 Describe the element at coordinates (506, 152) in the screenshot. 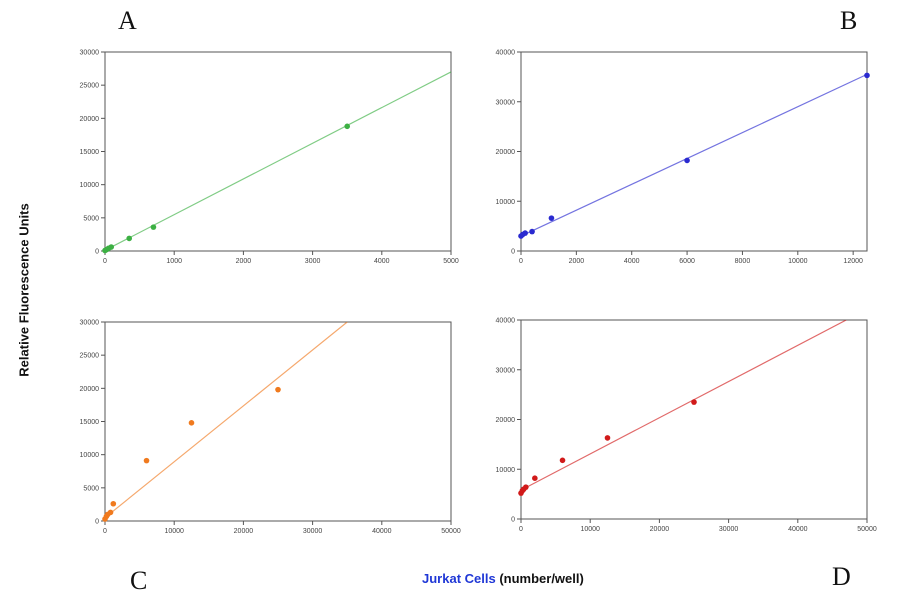

I see `chart-b-ytick-label-2: 20000` at that location.